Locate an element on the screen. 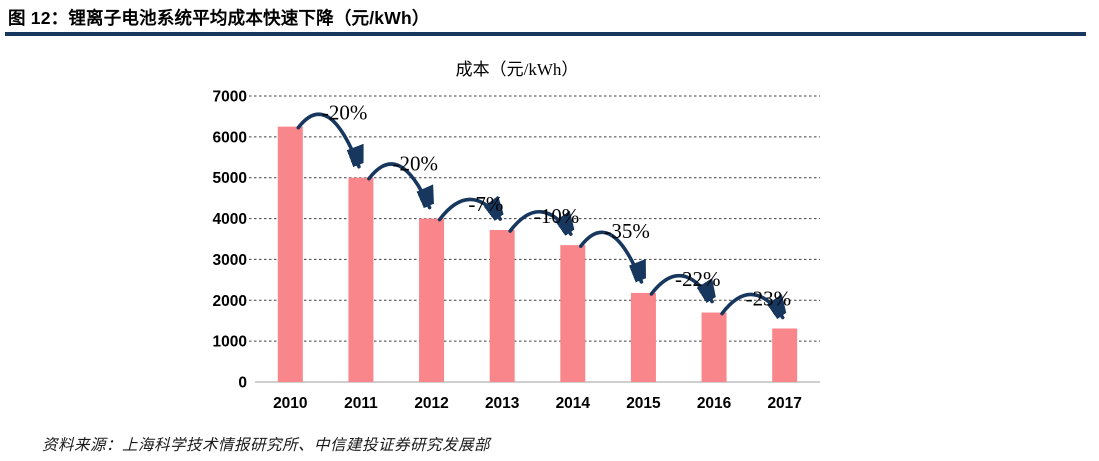 This screenshot has width=1099, height=461. y-tick-label-0: 0 is located at coordinates (242, 383).